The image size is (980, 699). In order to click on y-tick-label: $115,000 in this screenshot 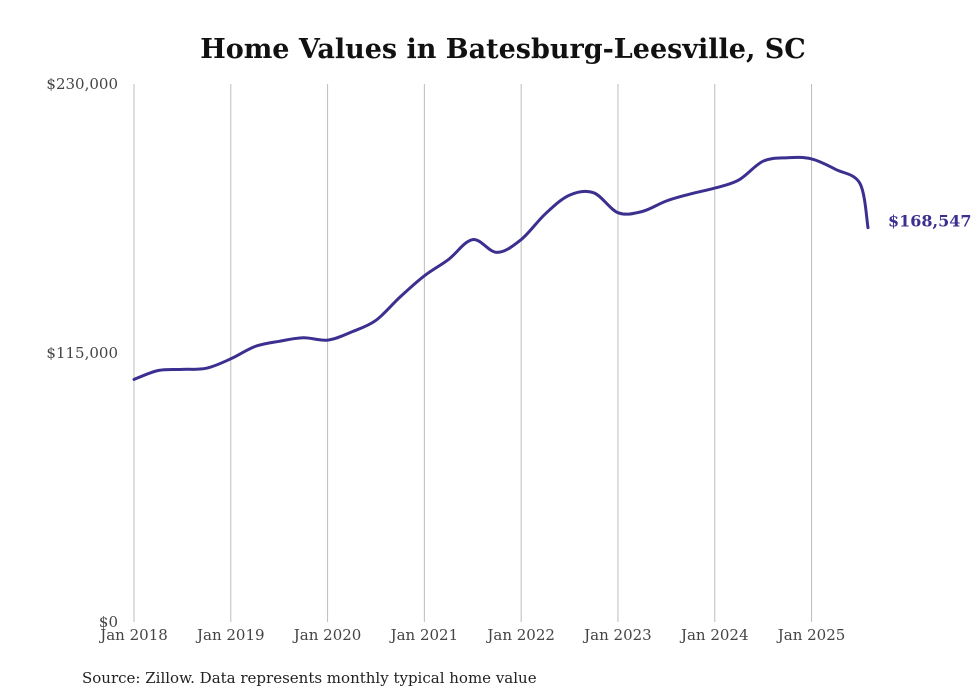, I will do `click(82, 353)`.